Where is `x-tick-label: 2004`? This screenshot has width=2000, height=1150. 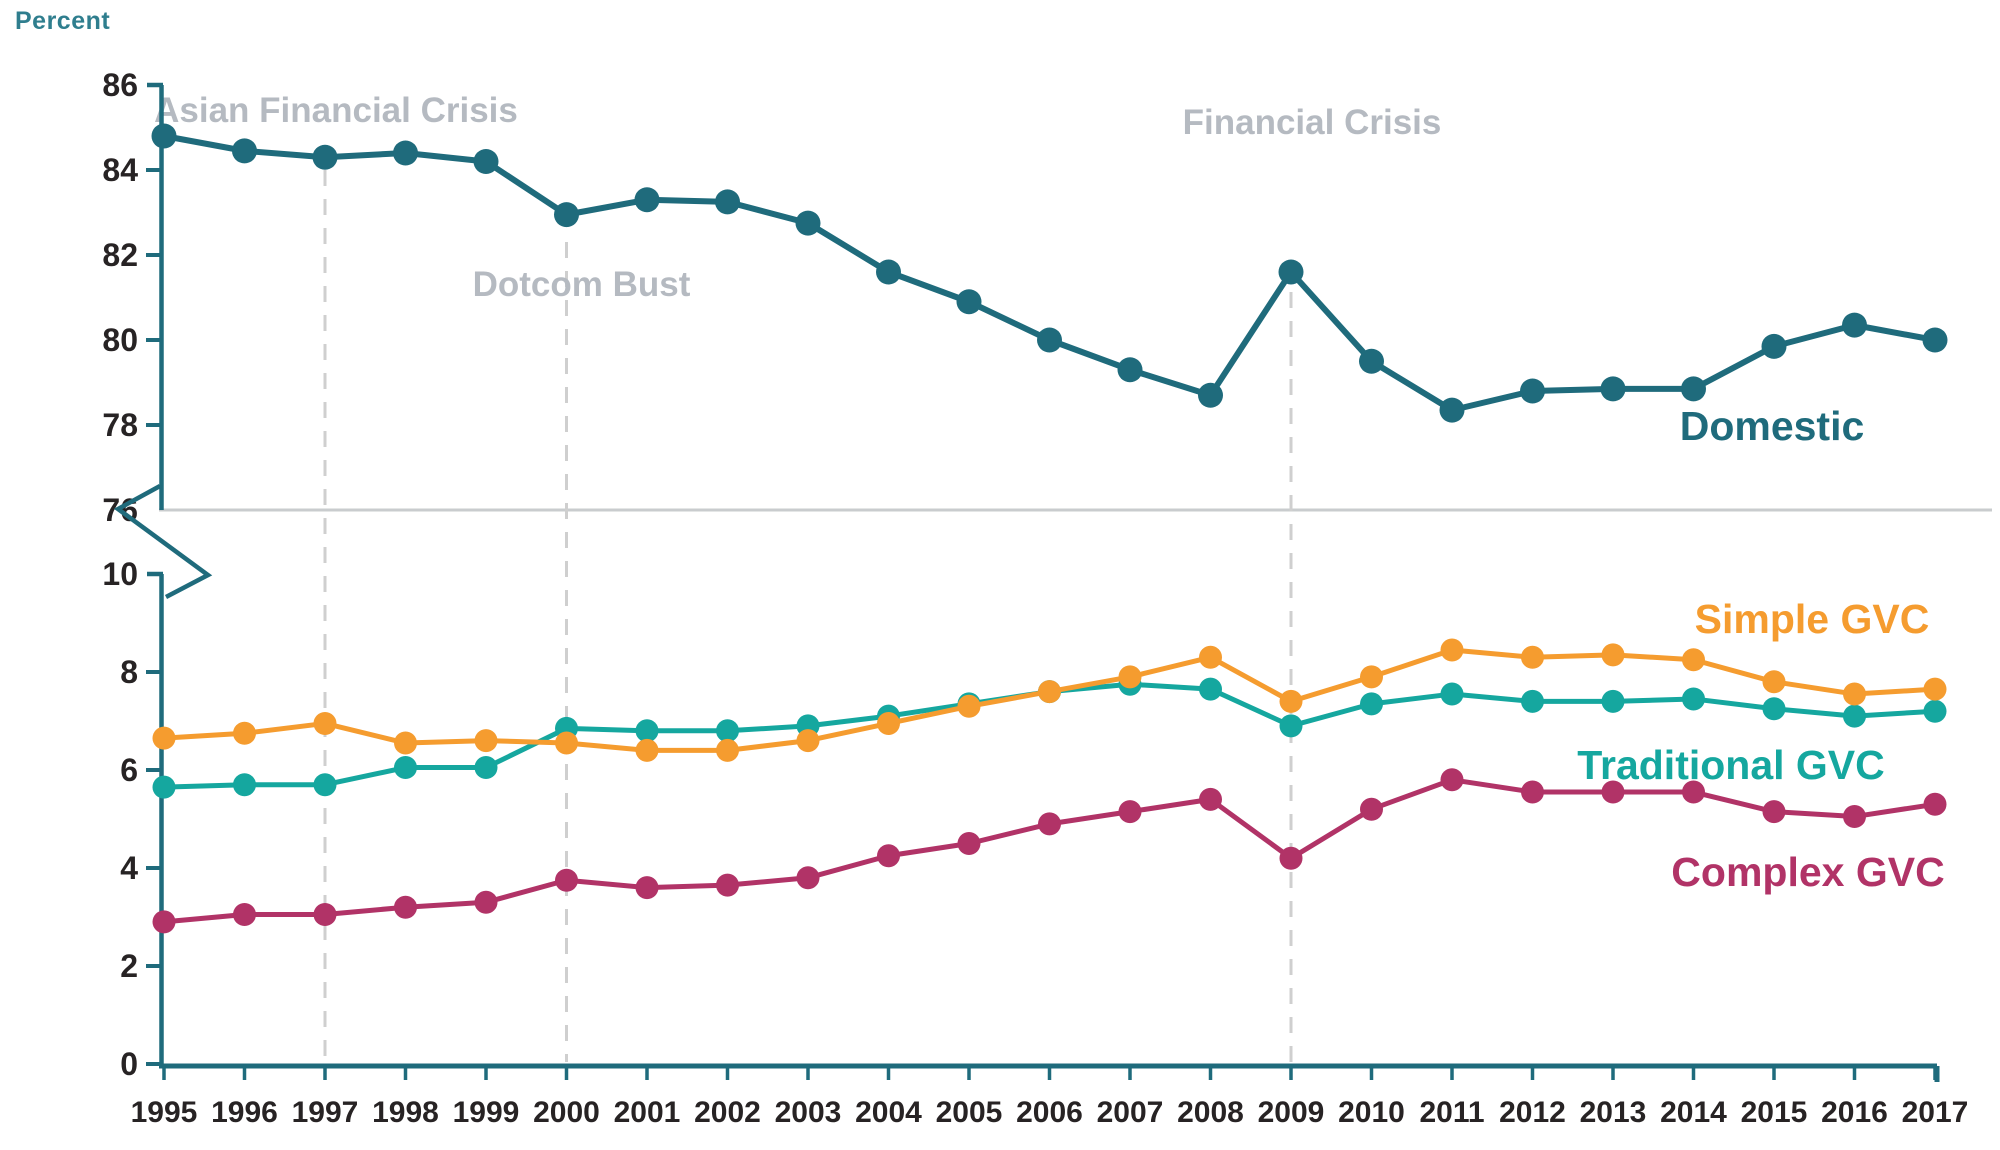 x-tick-label: 2004 is located at coordinates (888, 1112).